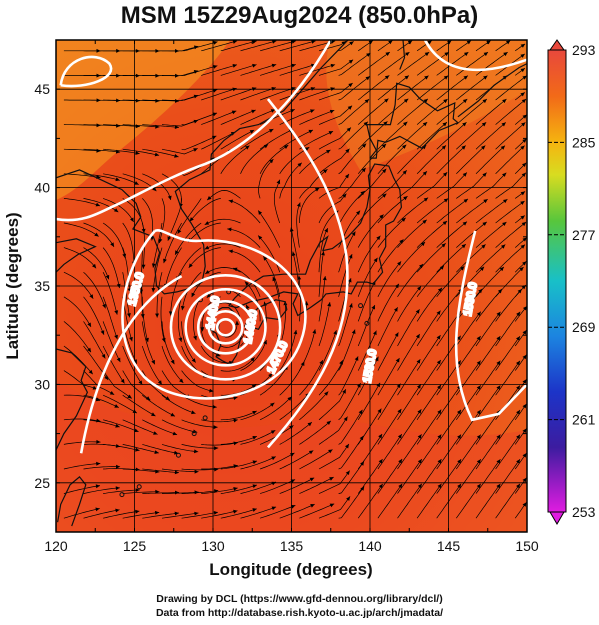 This screenshot has height=625, width=599. I want to click on x-tick-label: 140, so click(370, 546).